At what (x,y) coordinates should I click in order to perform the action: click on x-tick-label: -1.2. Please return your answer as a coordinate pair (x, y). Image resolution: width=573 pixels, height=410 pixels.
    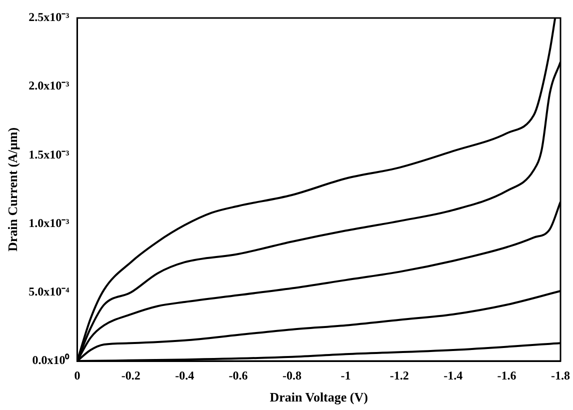
    Looking at the image, I should click on (399, 375).